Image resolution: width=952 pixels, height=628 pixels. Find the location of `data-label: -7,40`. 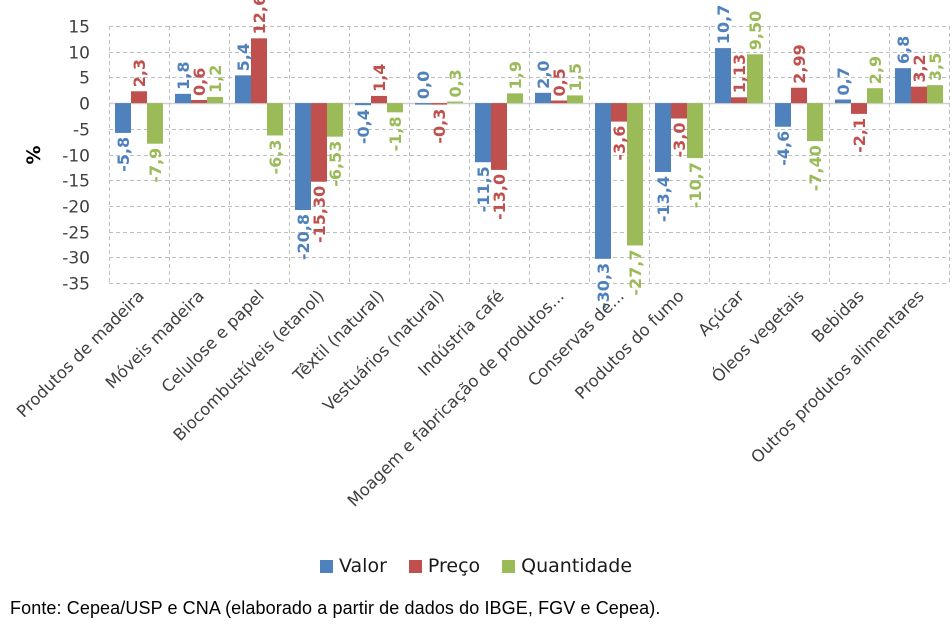

data-label: -7,40 is located at coordinates (815, 168).